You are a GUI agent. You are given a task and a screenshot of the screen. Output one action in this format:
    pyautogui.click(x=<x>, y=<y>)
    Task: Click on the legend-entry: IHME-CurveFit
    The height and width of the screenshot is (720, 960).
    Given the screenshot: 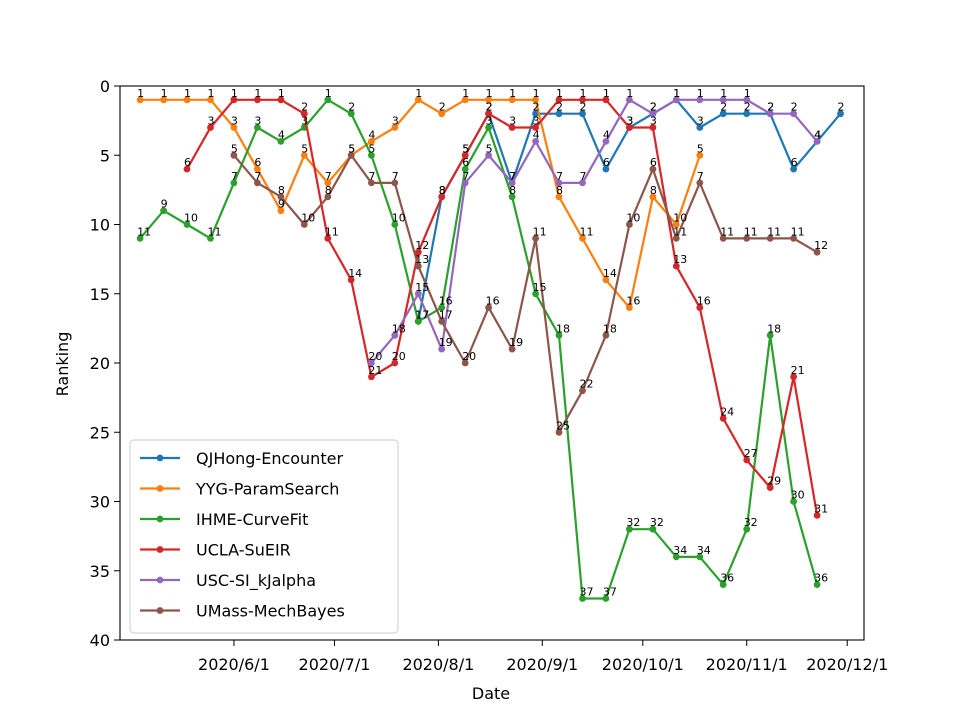 What is the action you would take?
    pyautogui.click(x=224, y=519)
    